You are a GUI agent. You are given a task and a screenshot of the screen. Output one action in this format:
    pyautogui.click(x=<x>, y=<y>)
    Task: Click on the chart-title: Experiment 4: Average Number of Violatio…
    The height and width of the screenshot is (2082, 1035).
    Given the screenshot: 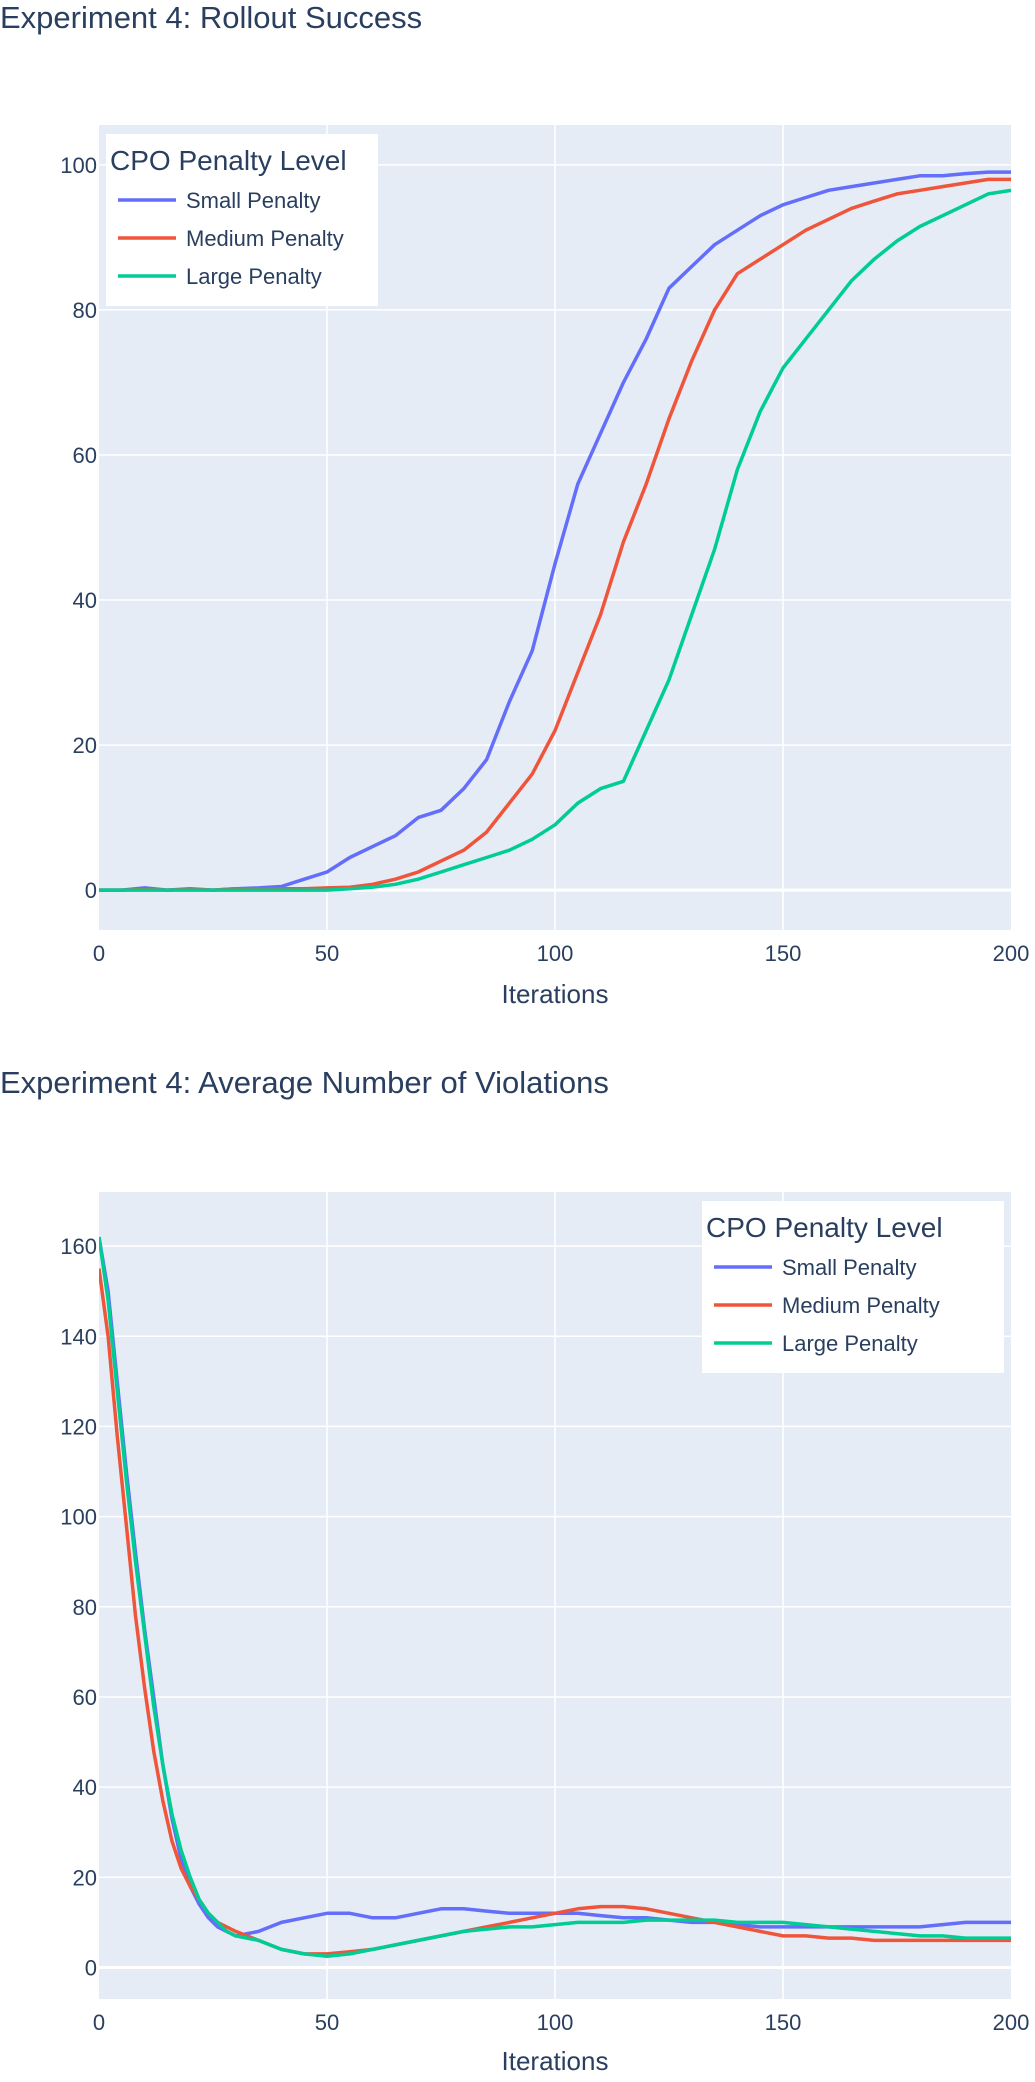 What is the action you would take?
    pyautogui.click(x=304, y=1082)
    